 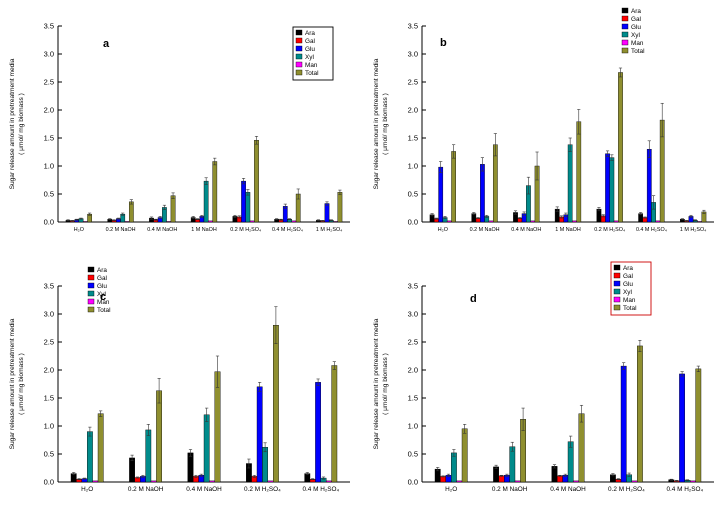 I want to click on legend-label-man: Man, so click(x=311, y=65).